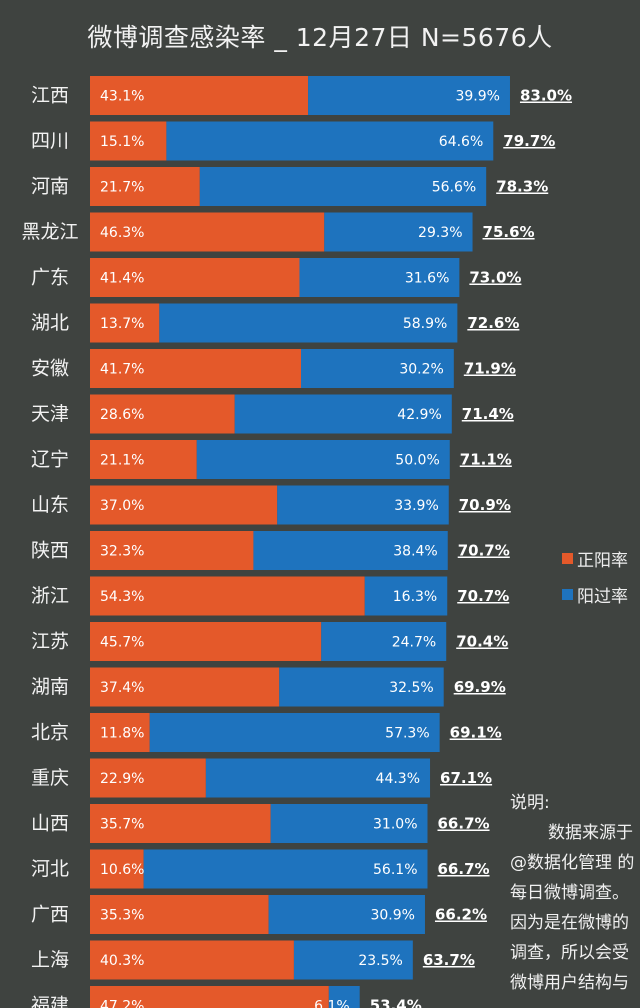 This screenshot has height=1008, width=640. I want to click on data-label-recovered: 57.3%, so click(407, 734).